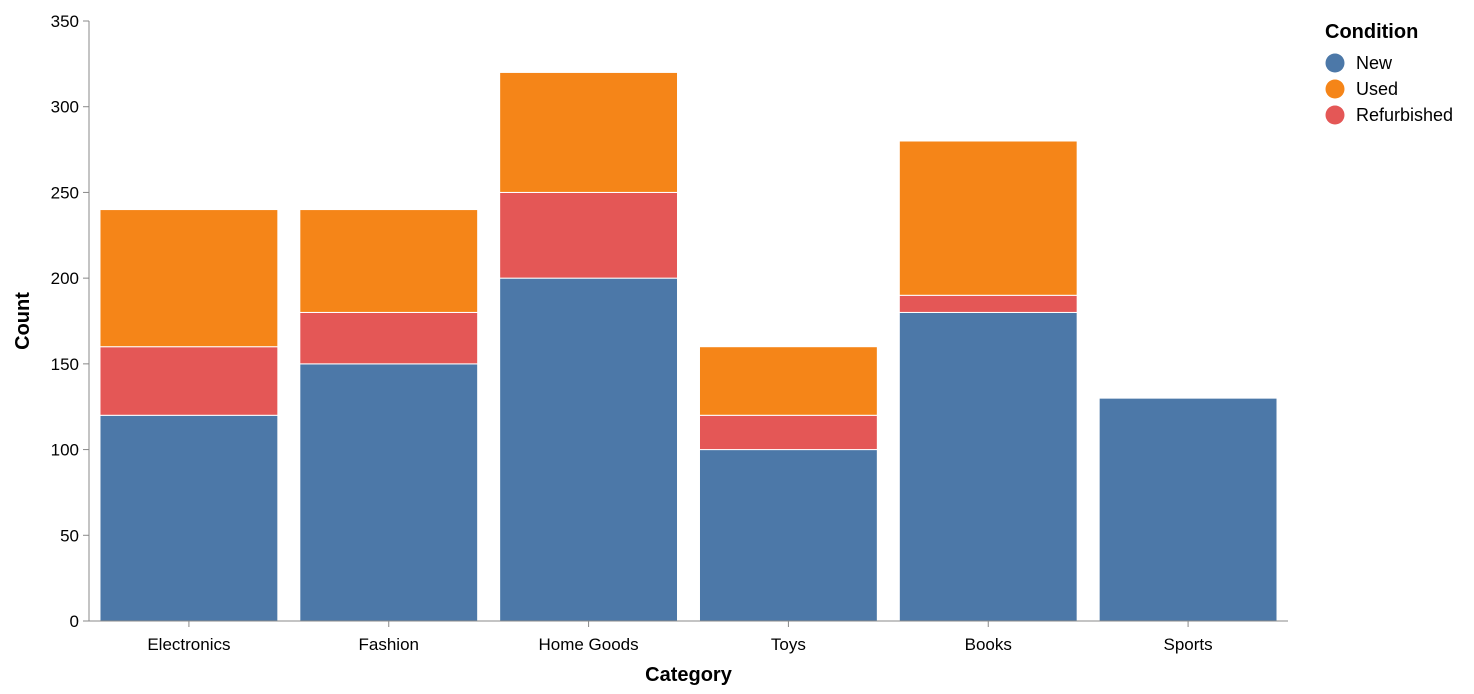  I want to click on x-tick-label-sports: Sports, so click(1188, 644).